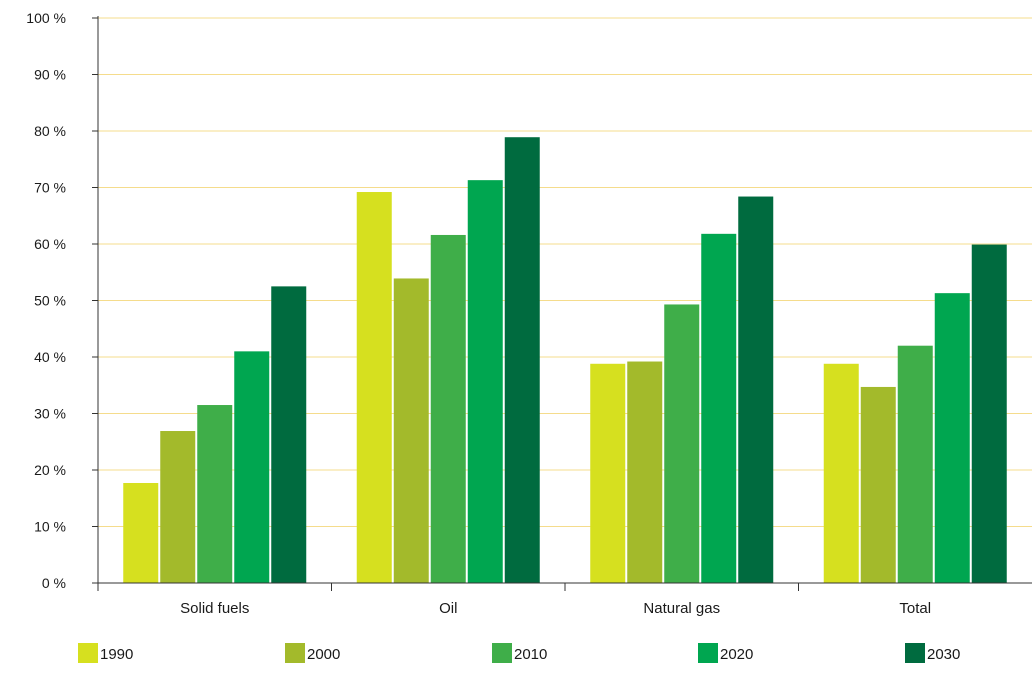  What do you see at coordinates (50, 470) in the screenshot?
I see `y-tick-label: 20 %` at bounding box center [50, 470].